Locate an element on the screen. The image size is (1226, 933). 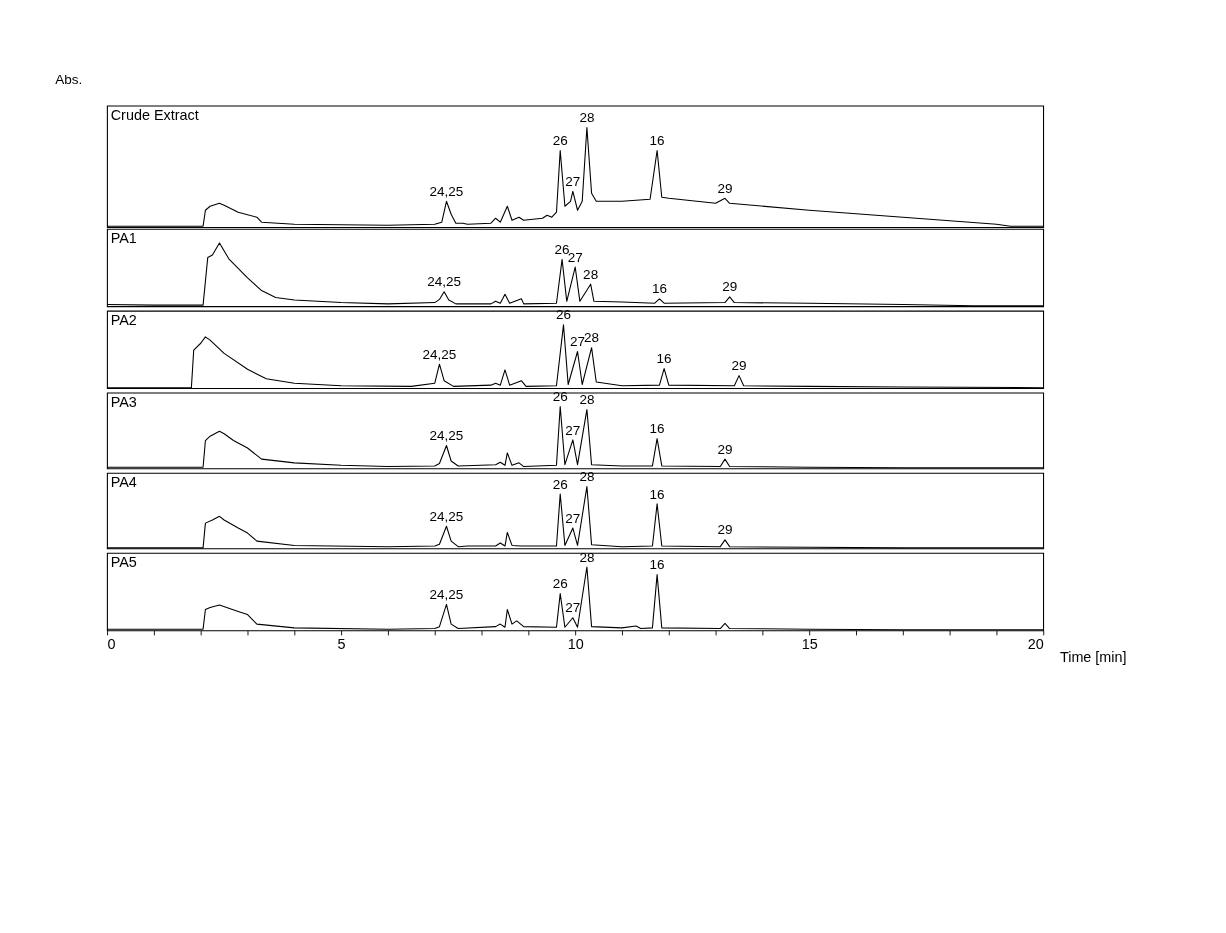
x-tick-label: 5 is located at coordinates (341, 643).